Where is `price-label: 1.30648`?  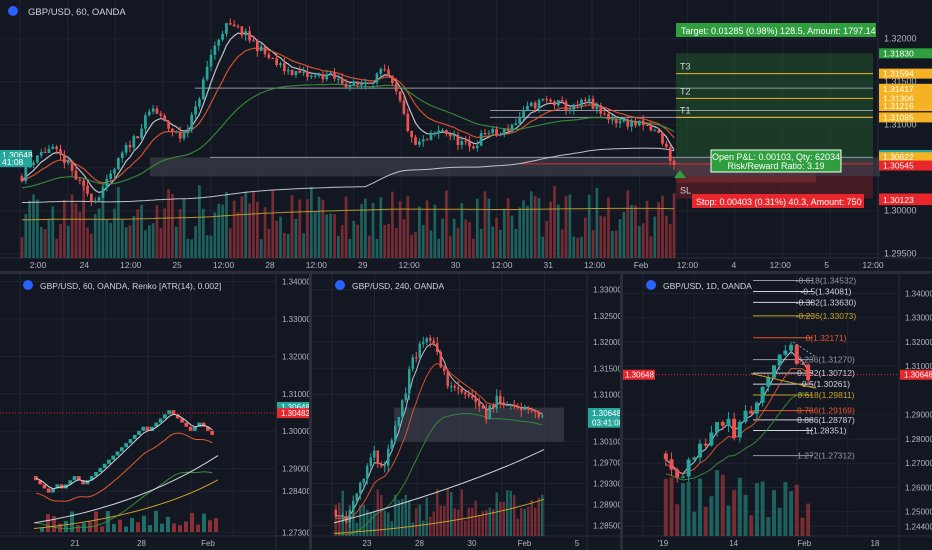
price-label: 1.30648 is located at coordinates (295, 407).